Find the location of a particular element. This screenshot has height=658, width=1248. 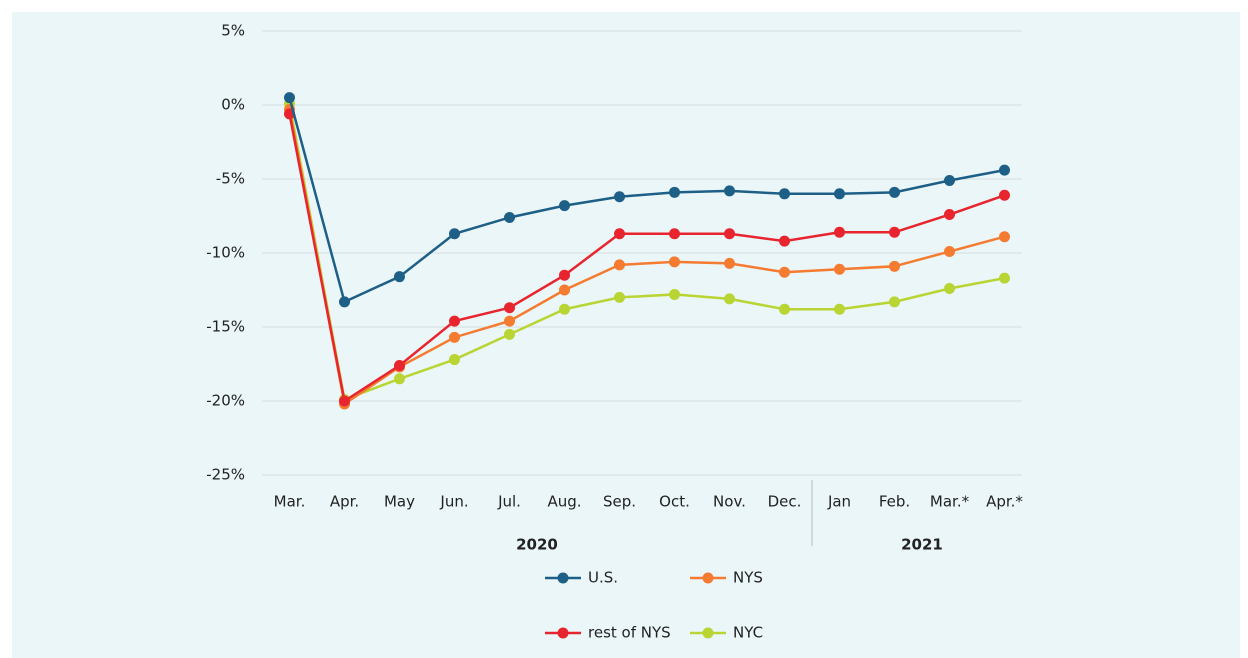

x-tick-label: Jan is located at coordinates (839, 502).